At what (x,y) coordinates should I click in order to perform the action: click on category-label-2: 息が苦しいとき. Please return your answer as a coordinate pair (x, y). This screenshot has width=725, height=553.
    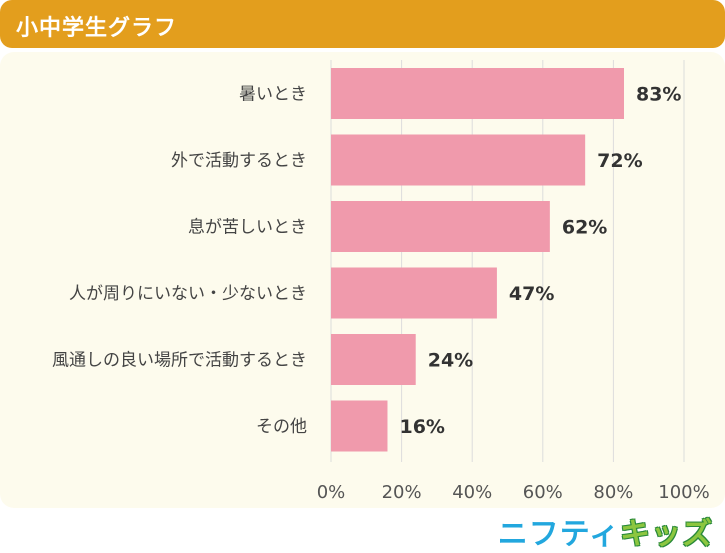
    Looking at the image, I should click on (247, 228).